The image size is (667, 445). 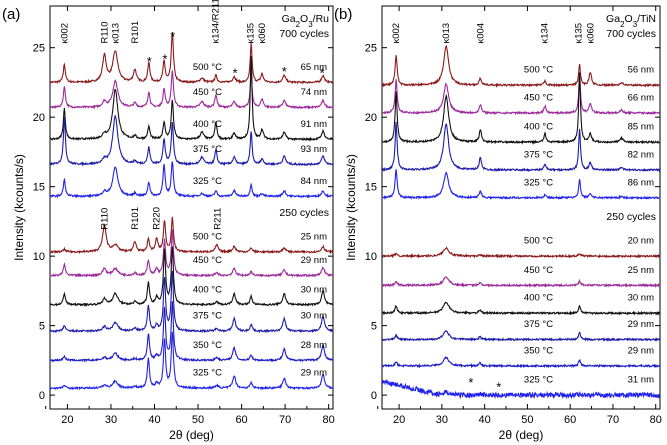 I want to click on chart-title: Ga2O3/TiN, so click(x=631, y=21).